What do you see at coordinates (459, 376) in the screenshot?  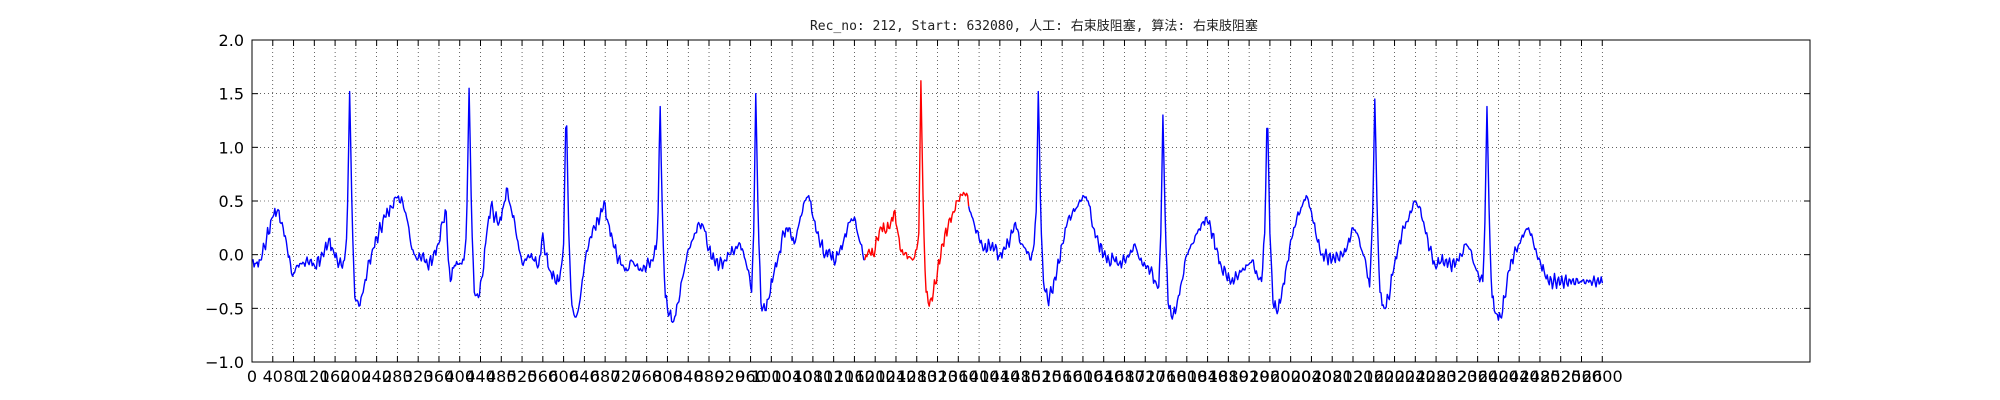 I see `x-tick-label: 400` at bounding box center [459, 376].